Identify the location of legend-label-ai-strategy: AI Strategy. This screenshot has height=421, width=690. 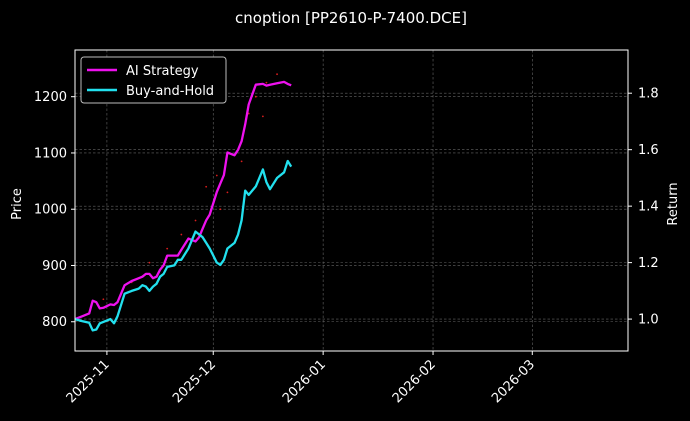
(162, 71).